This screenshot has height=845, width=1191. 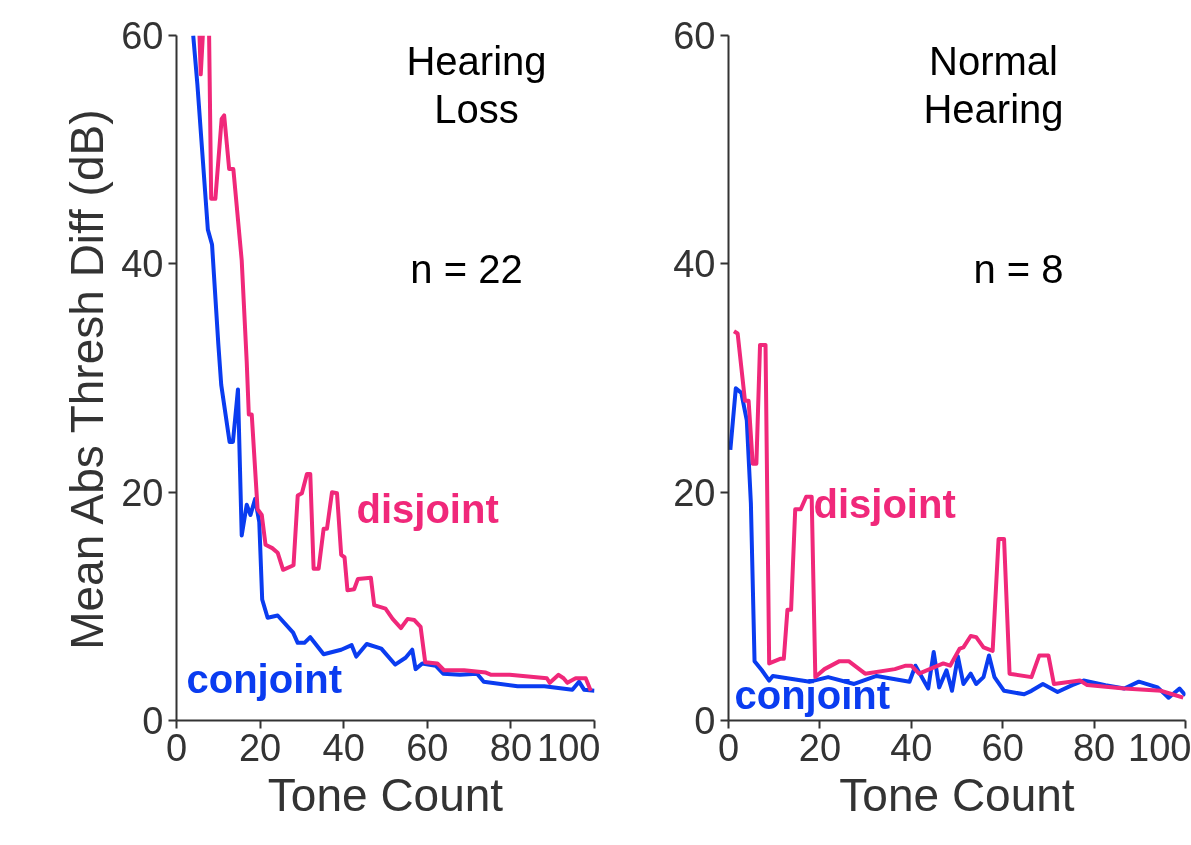 What do you see at coordinates (993, 84) in the screenshot?
I see `text: Normal Hearing` at bounding box center [993, 84].